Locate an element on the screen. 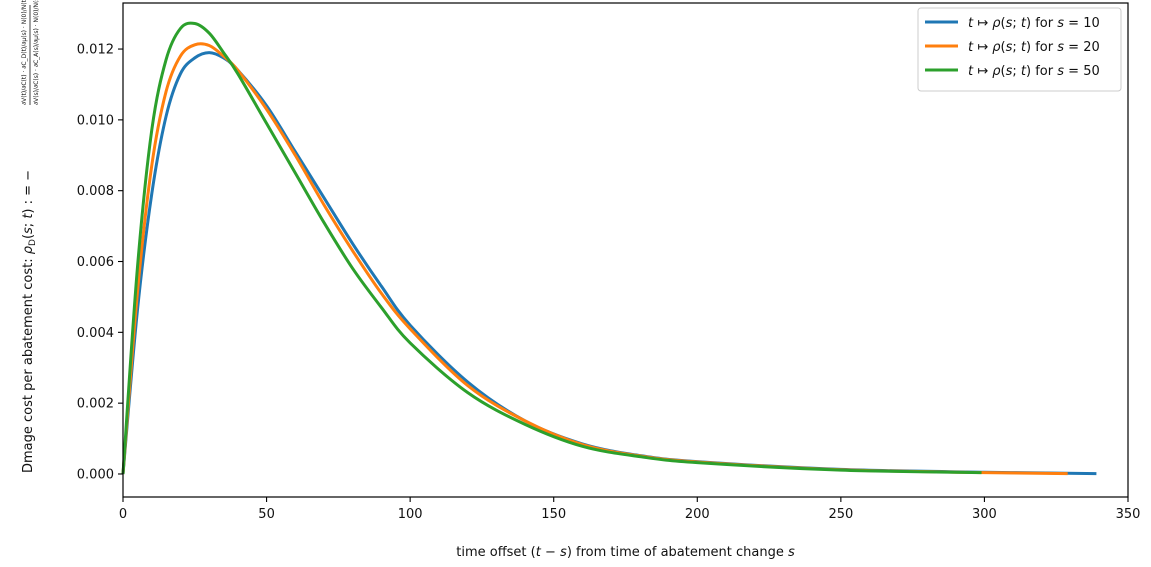 This screenshot has width=1151, height=567. x-axis-label-part-2: − is located at coordinates (550, 552).